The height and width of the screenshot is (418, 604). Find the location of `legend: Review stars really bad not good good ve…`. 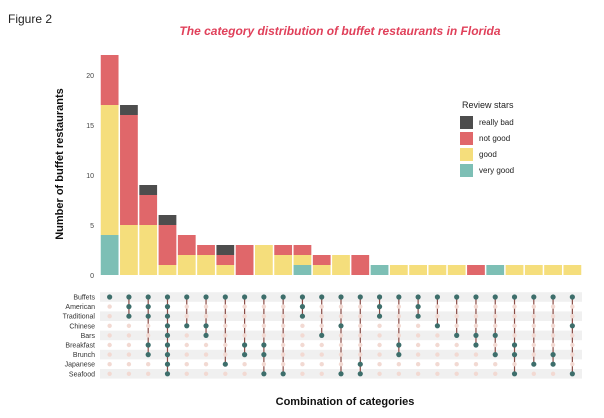

legend: Review stars really bad not good good ve… is located at coordinates (487, 139).